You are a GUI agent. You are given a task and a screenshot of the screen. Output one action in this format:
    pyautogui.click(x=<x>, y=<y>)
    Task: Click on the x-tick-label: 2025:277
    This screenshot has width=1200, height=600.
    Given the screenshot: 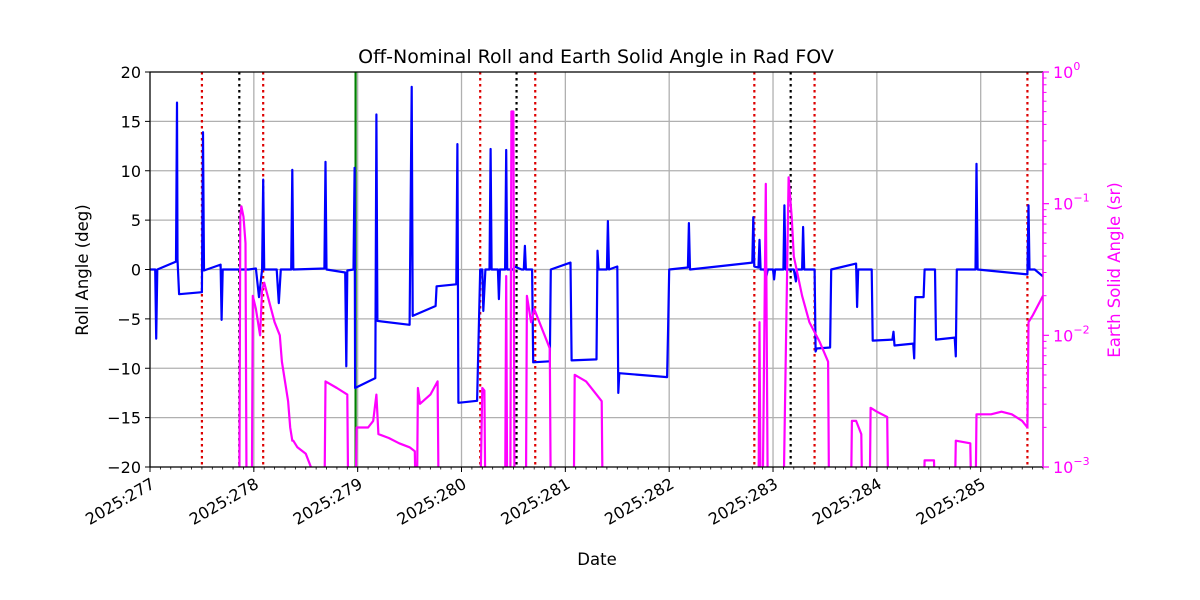 What is the action you would take?
    pyautogui.click(x=120, y=501)
    